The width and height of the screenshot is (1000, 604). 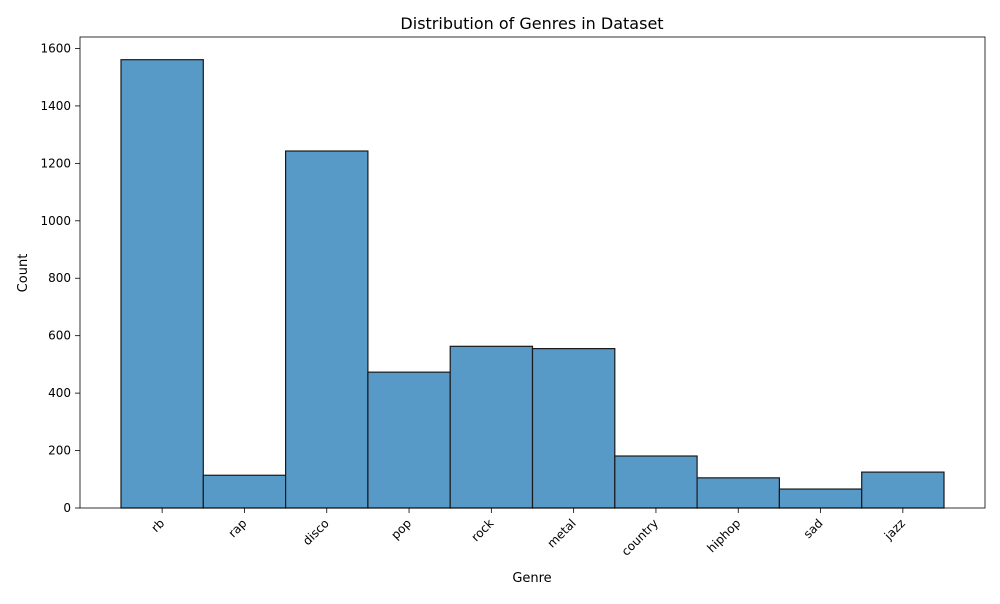 I want to click on y-tick-label-400: 400, so click(x=59, y=393).